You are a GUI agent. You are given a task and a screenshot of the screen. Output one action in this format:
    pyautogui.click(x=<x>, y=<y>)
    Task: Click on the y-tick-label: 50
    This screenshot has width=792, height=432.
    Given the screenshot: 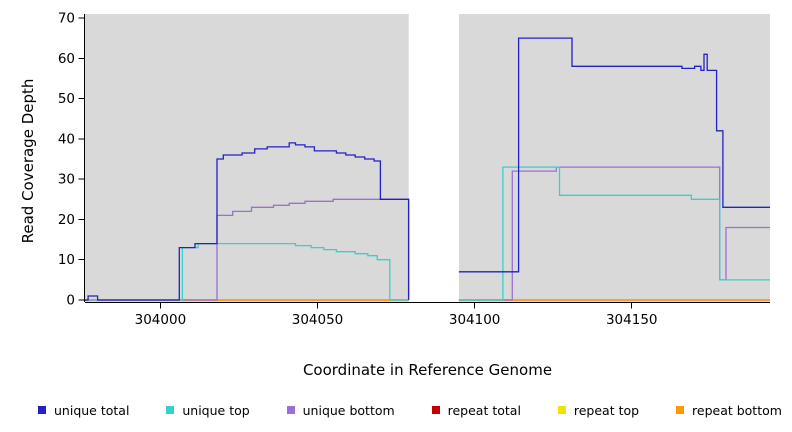 What is the action you would take?
    pyautogui.click(x=66, y=99)
    